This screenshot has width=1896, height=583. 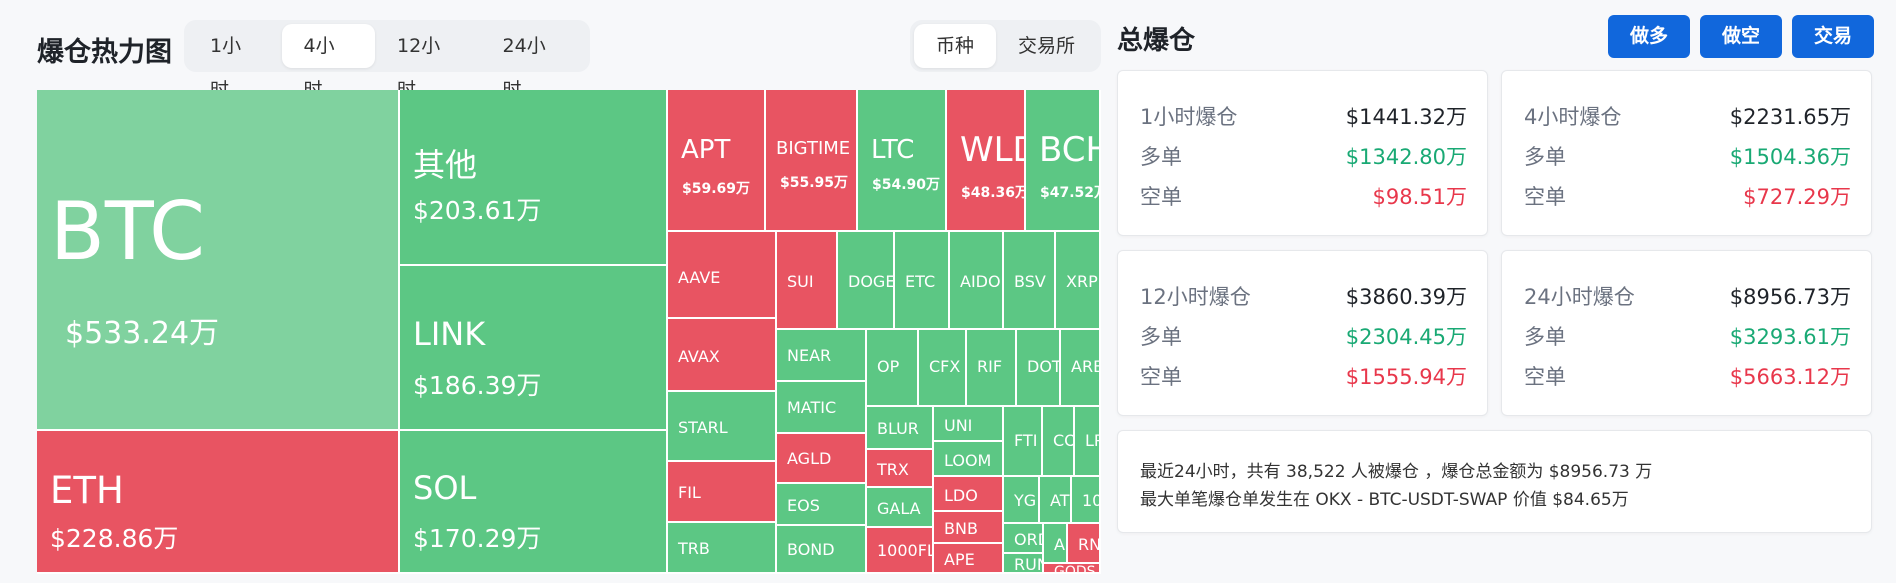 What do you see at coordinates (1406, 297) in the screenshot?
I see `card-total: $3860.39万` at bounding box center [1406, 297].